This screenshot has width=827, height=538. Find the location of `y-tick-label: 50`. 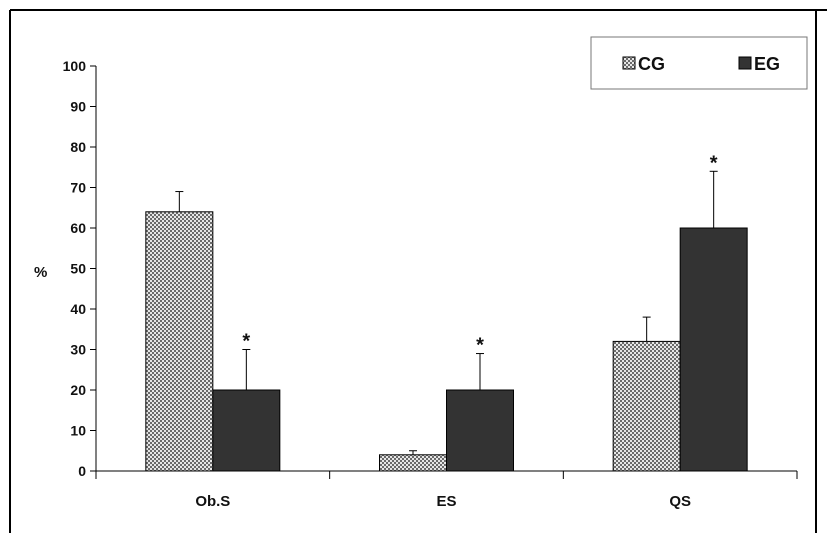

y-tick-label: 50 is located at coordinates (78, 269).